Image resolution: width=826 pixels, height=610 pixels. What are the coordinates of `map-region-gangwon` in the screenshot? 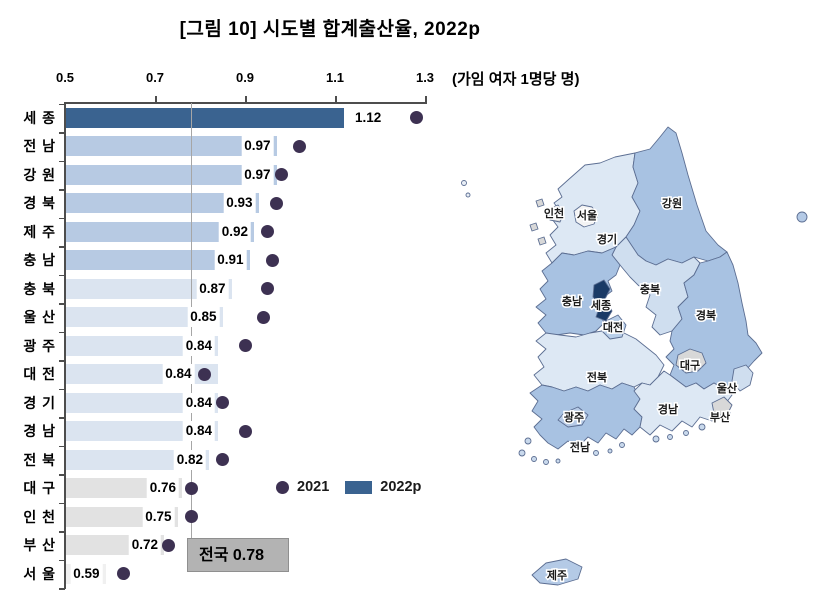 It's located at (676, 196).